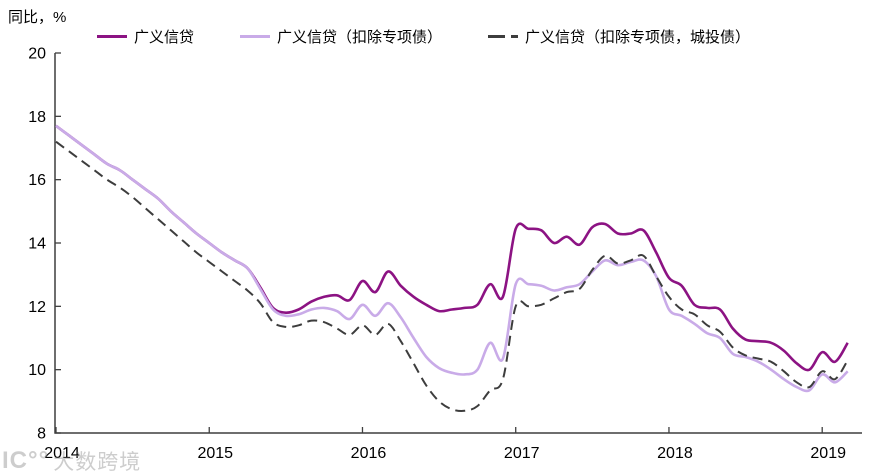 Image resolution: width=888 pixels, height=476 pixels. What do you see at coordinates (675, 453) in the screenshot?
I see `x-tick-label: 2018` at bounding box center [675, 453].